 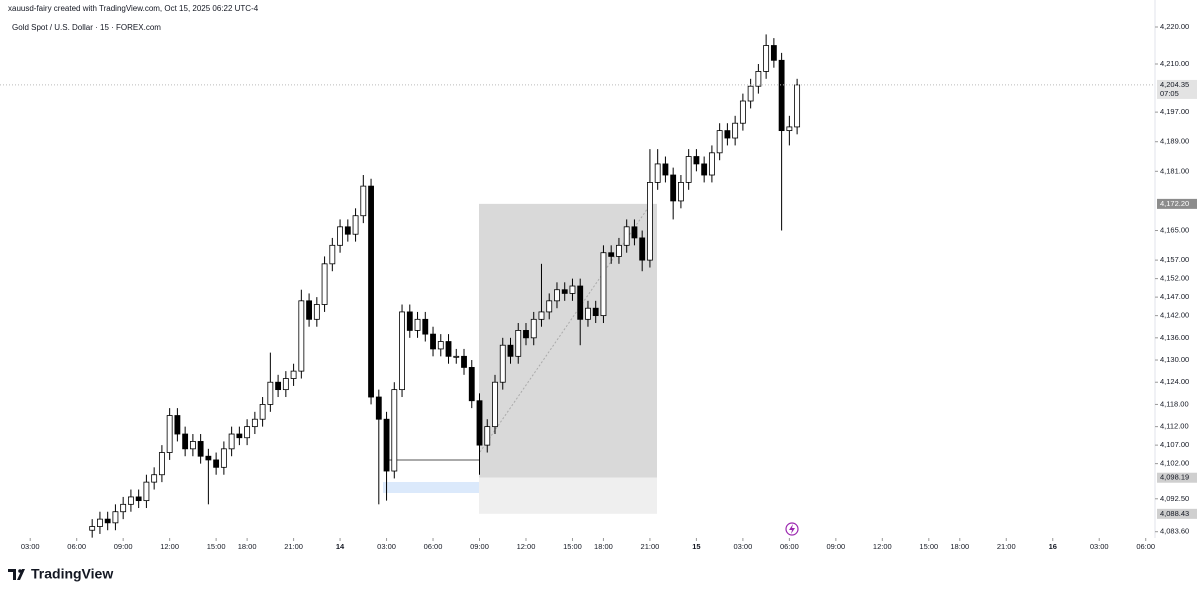 What do you see at coordinates (1174, 203) in the screenshot?
I see `price-label: 4,172.20` at bounding box center [1174, 203].